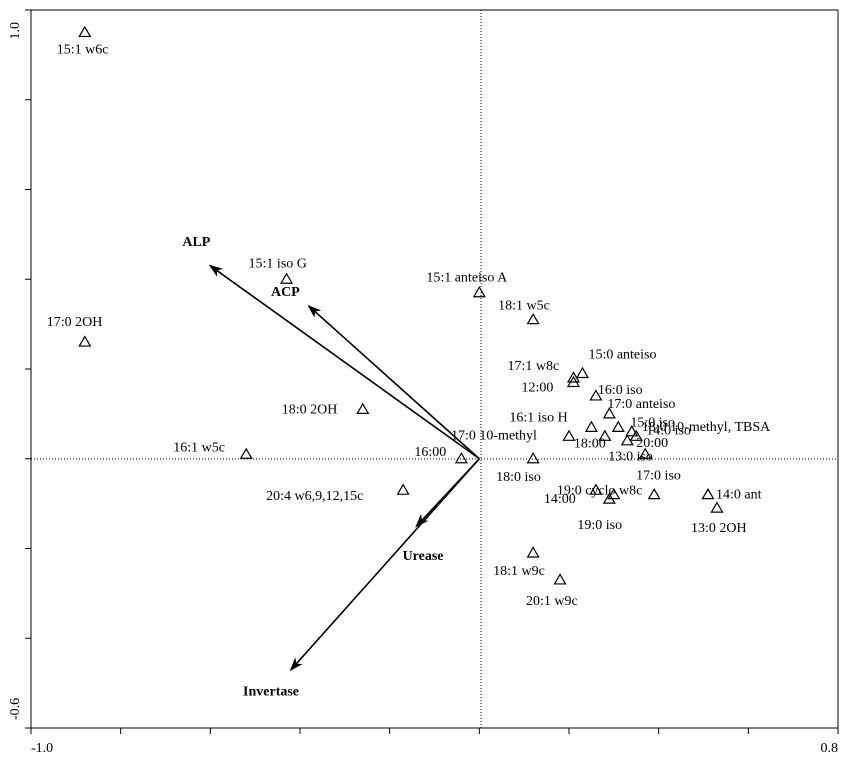  Describe the element at coordinates (75, 322) in the screenshot. I see `point-label: 17:0 2OH` at that location.